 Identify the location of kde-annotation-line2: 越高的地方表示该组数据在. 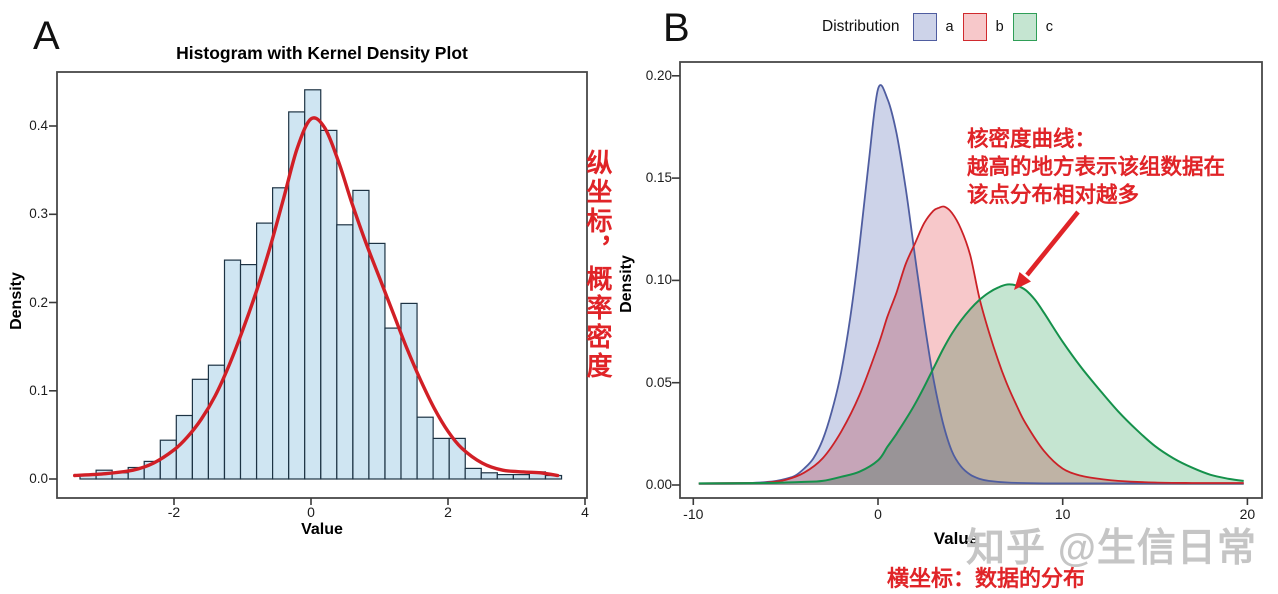
(1096, 167).